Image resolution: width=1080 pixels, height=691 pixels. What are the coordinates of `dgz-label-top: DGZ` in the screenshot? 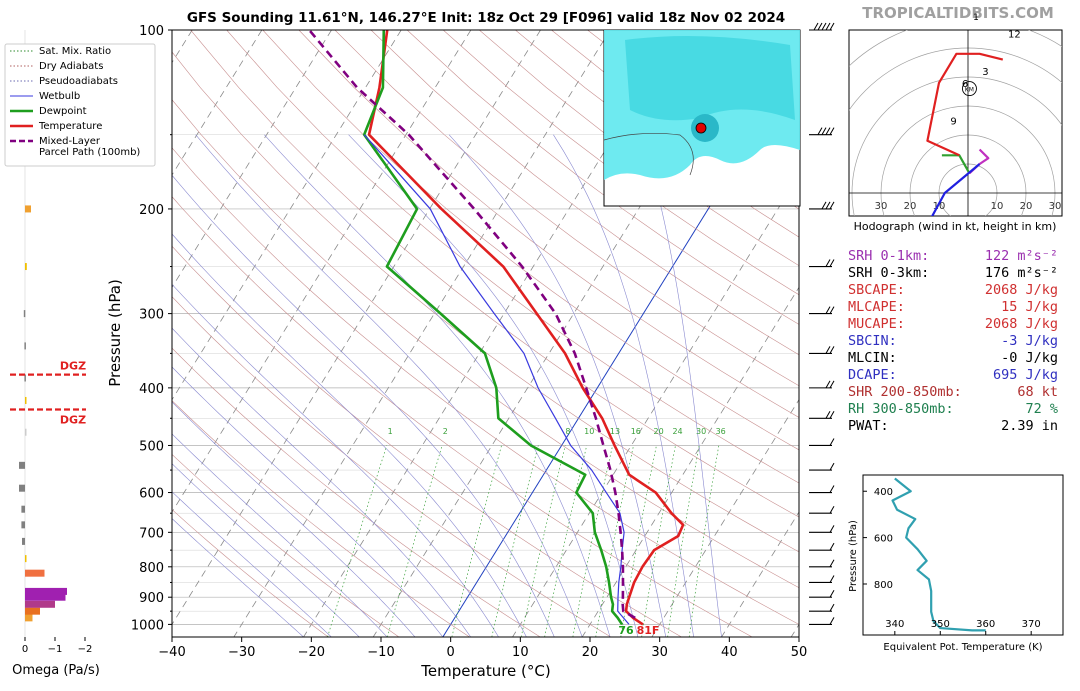 It's located at (73, 366).